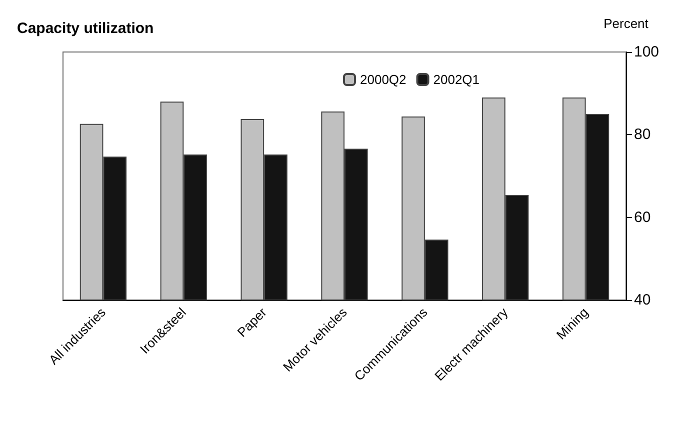 The image size is (696, 442). I want to click on chart-title: Capacity utilization, so click(85, 28).